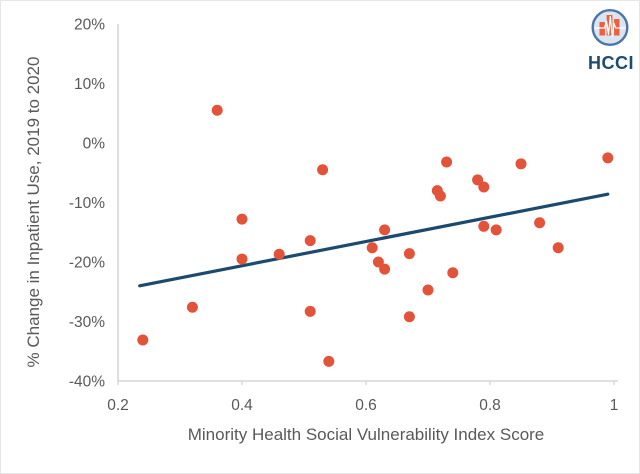 The height and width of the screenshot is (474, 640). I want to click on x-tick-label: 0.2, so click(118, 405).